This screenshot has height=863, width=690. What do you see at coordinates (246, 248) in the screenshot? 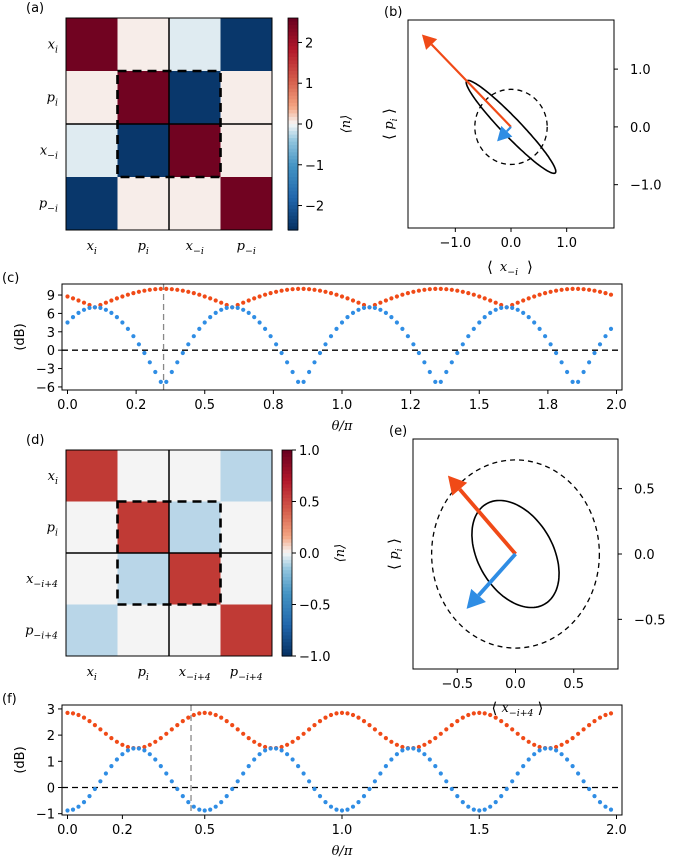
I see `svg-text: p−i` at bounding box center [246, 248].